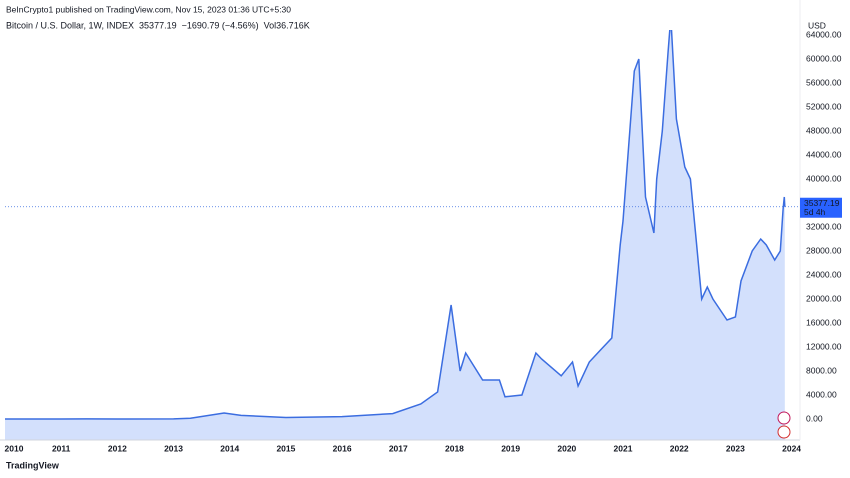  I want to click on legend-change: −1690.79 (−4.56%), so click(220, 25).